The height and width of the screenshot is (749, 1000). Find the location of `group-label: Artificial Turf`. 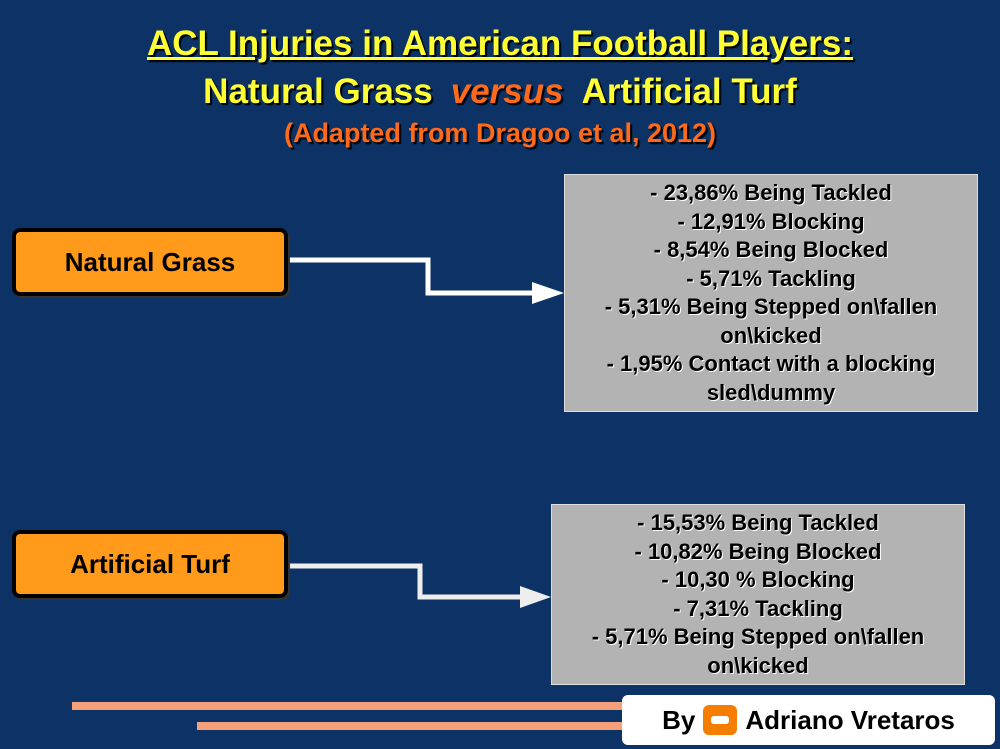

group-label: Artificial Turf is located at coordinates (150, 564).